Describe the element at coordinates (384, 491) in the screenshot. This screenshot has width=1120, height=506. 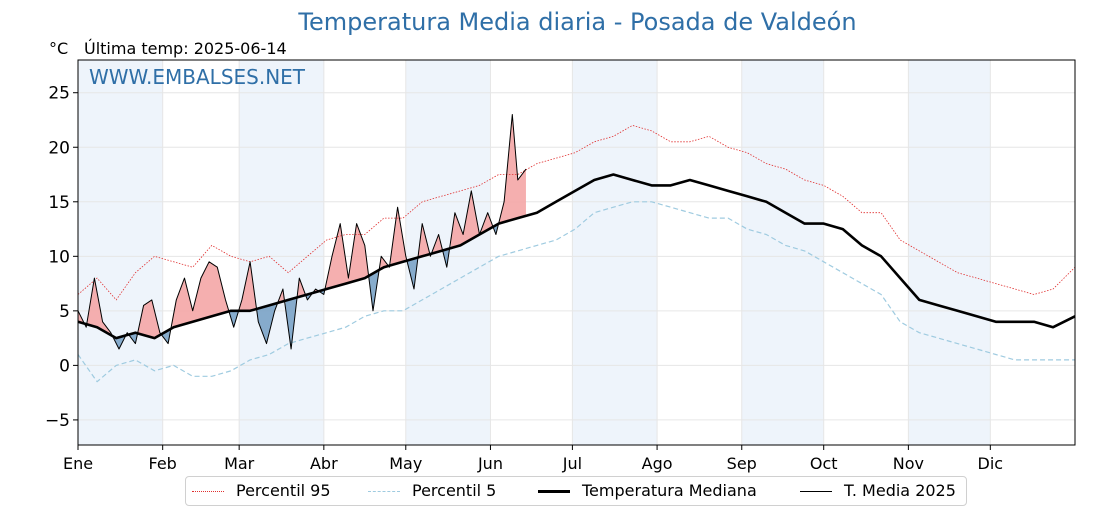
I see `legend-swatch-p5` at that location.